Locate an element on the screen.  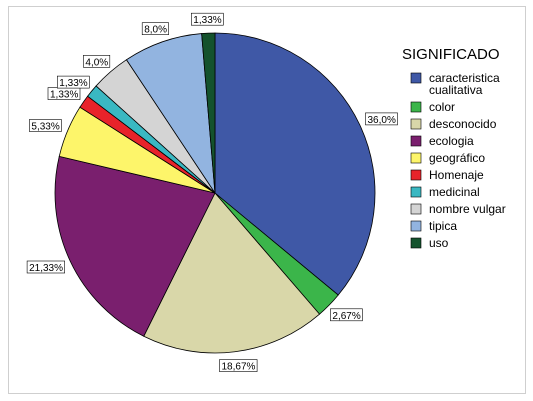
legend-item-ecologia: ecologia is located at coordinates (442, 141).